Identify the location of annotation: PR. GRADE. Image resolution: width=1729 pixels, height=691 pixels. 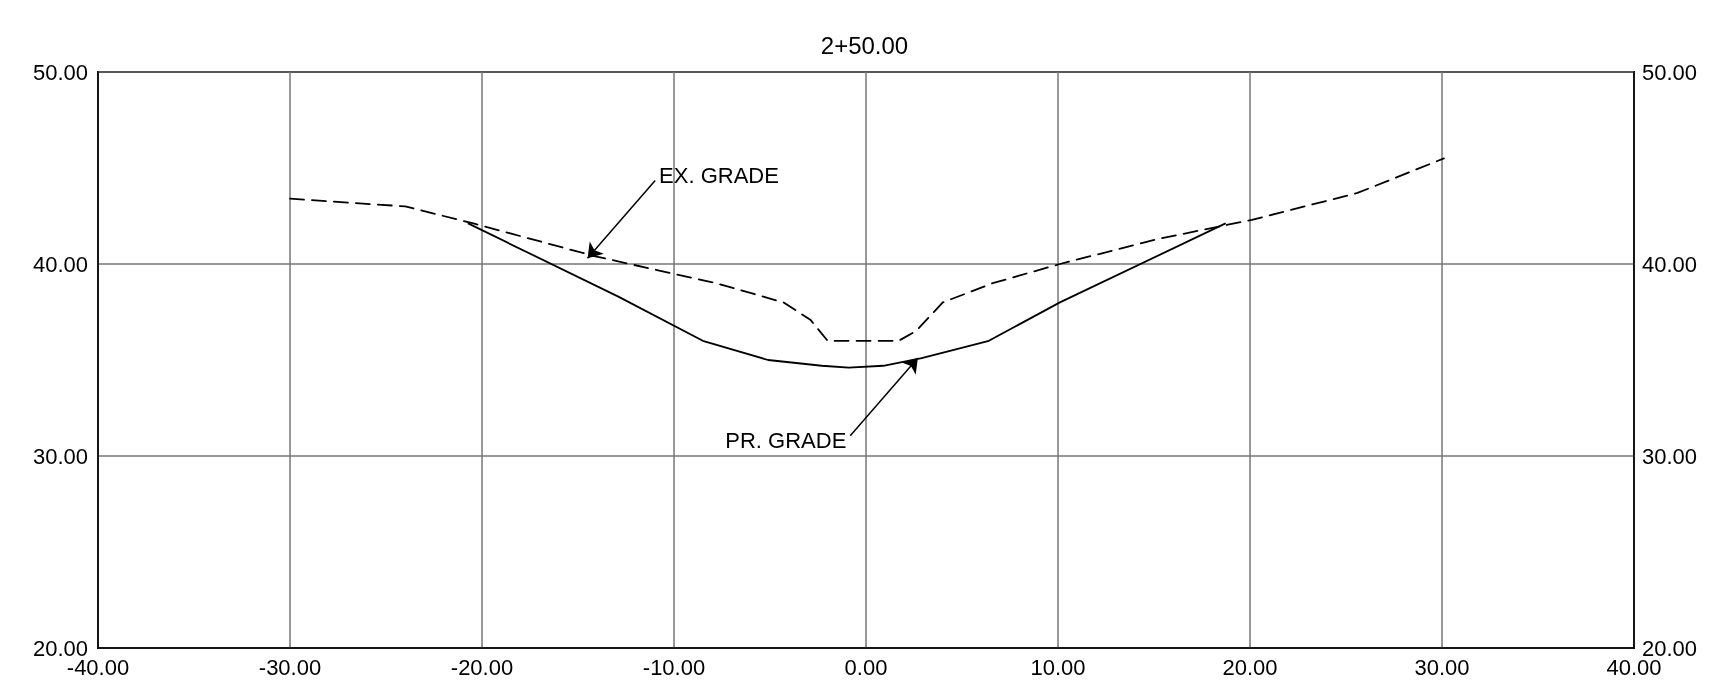
(786, 440).